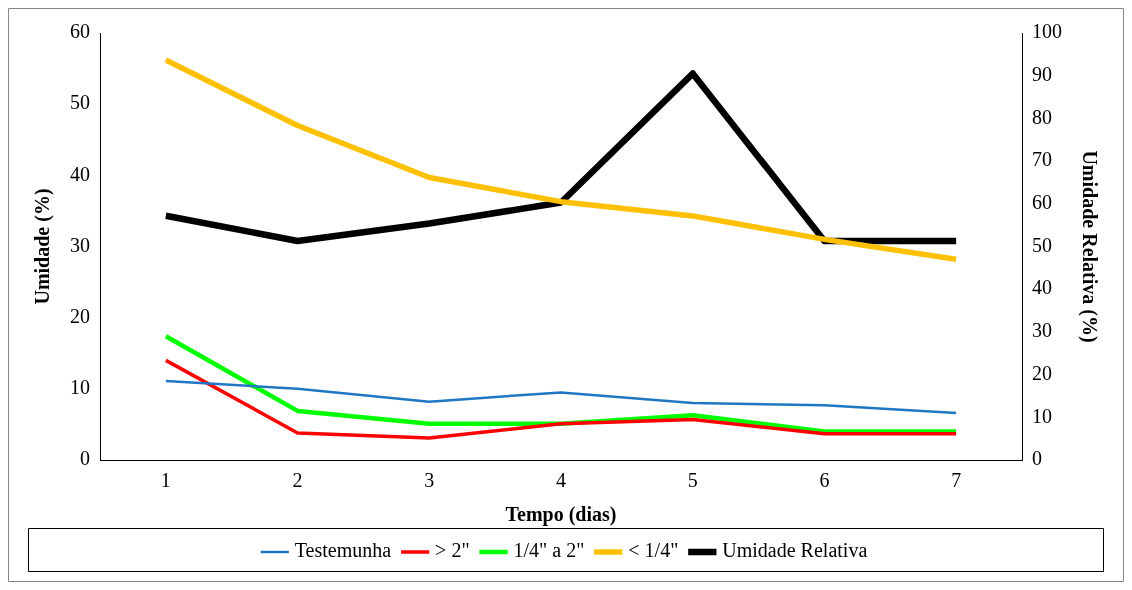  Describe the element at coordinates (165, 480) in the screenshot. I see `x-tick-label: 1` at that location.